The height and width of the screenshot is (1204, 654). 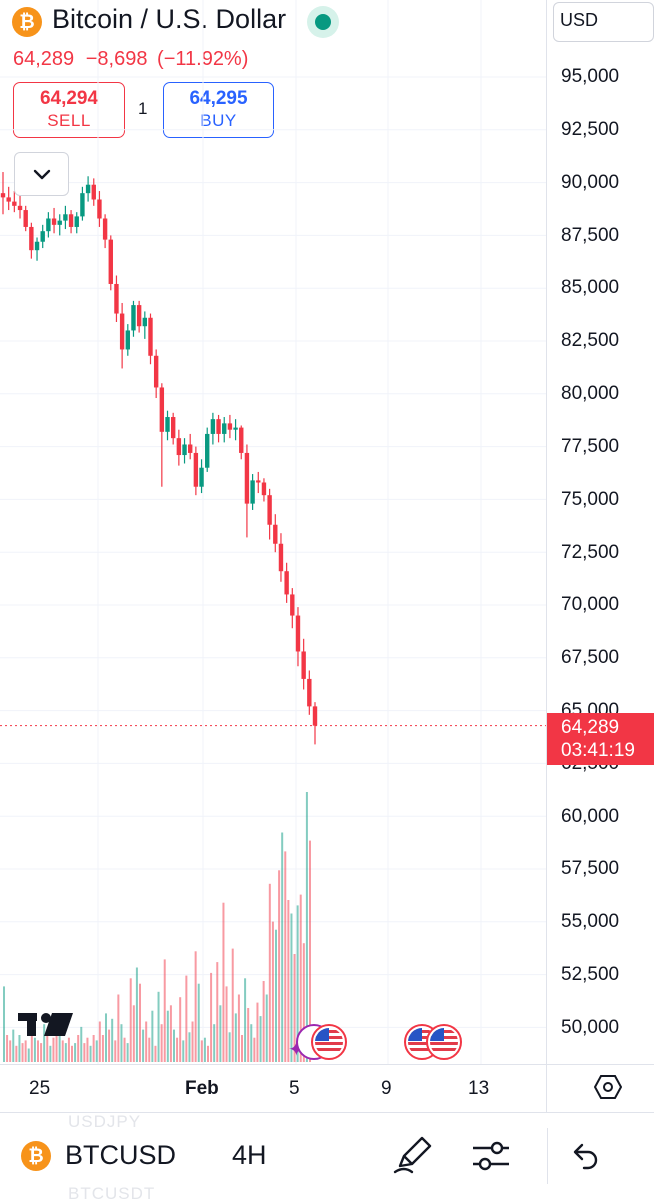 What do you see at coordinates (412, 1156) in the screenshot?
I see `pen-icon` at bounding box center [412, 1156].